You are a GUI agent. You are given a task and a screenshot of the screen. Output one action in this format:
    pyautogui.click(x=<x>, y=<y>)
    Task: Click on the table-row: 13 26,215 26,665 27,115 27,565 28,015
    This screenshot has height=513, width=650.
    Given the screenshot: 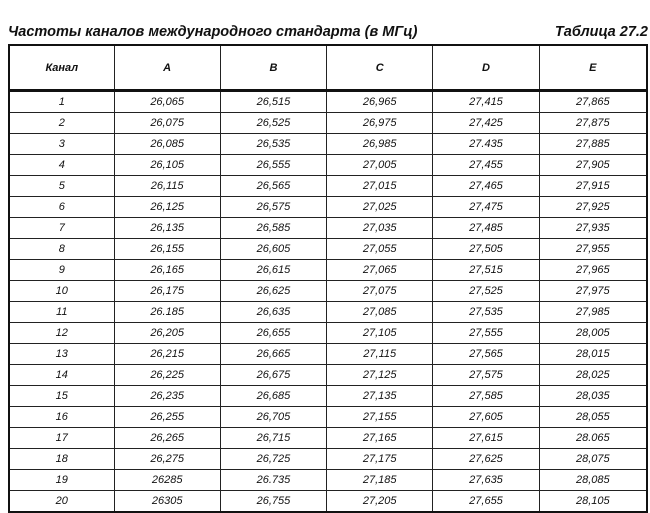 What is the action you would take?
    pyautogui.click(x=328, y=354)
    